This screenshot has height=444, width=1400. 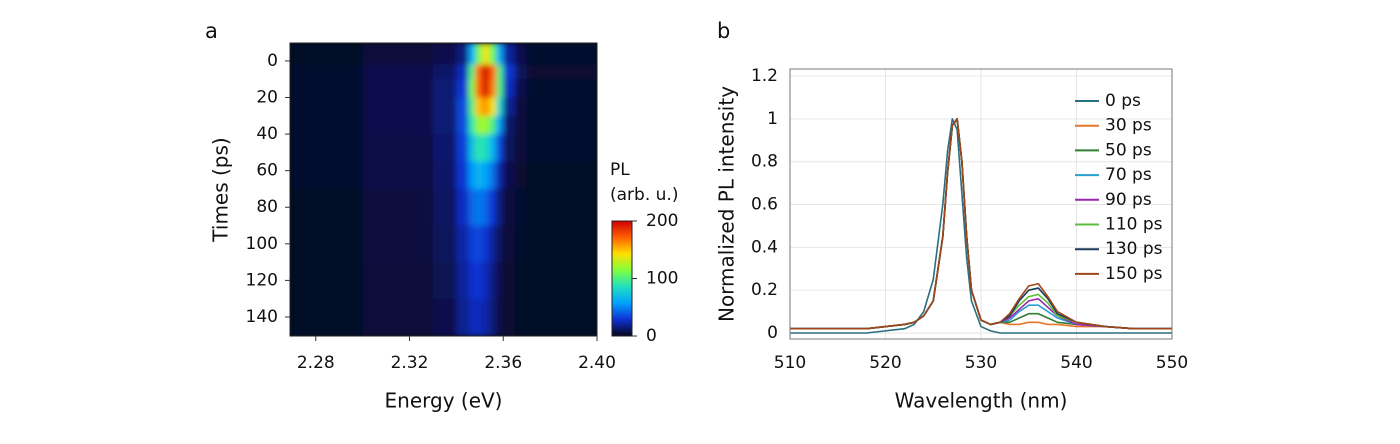 What do you see at coordinates (267, 171) in the screenshot?
I see `y-tick-label: 60` at bounding box center [267, 171].